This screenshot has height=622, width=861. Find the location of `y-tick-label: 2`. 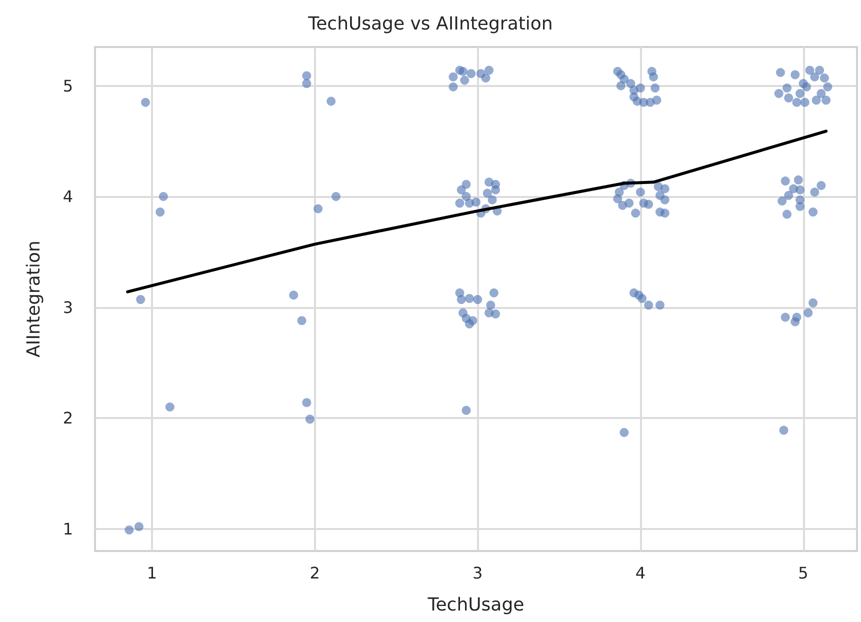

y-tick-label: 2 is located at coordinates (67, 418).